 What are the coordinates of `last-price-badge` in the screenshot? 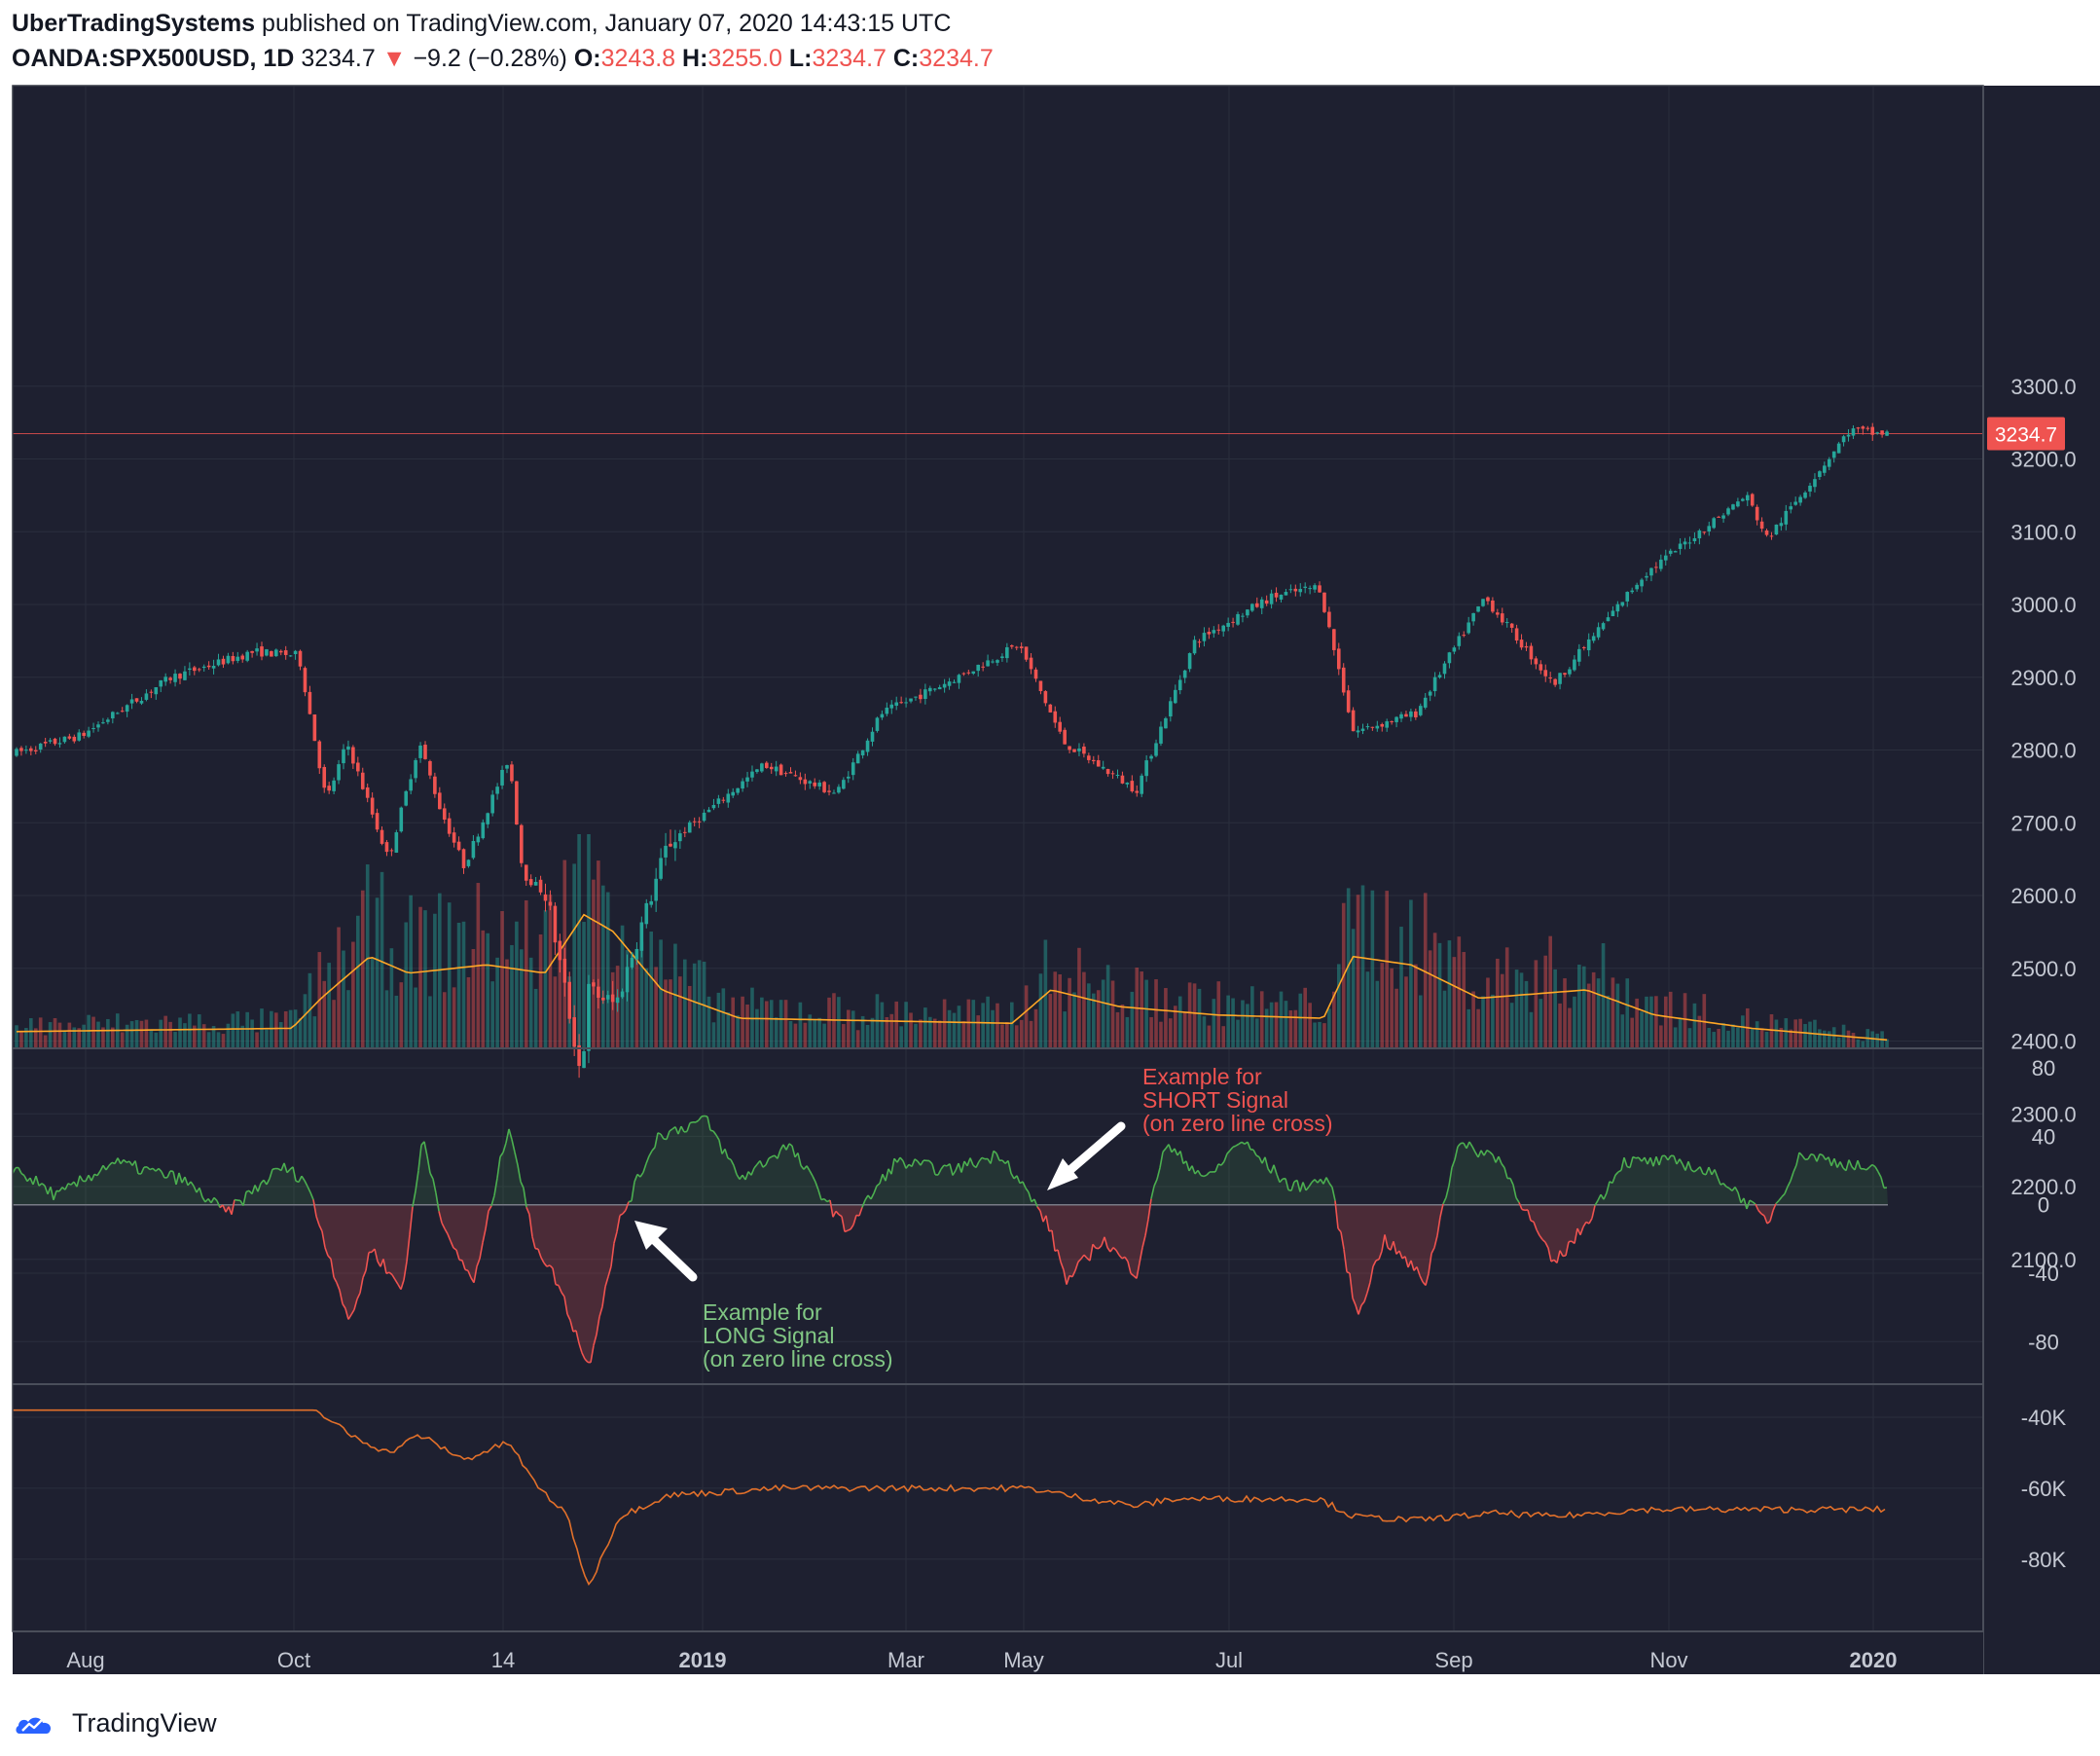 It's located at (2026, 434).